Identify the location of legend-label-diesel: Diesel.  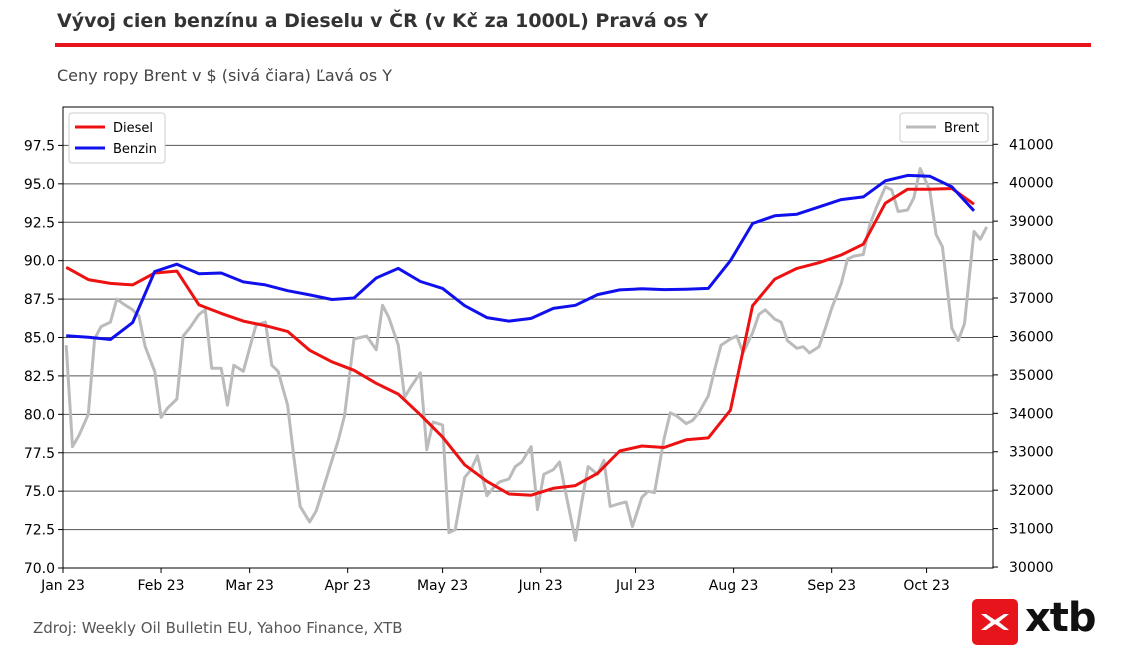
(133, 128).